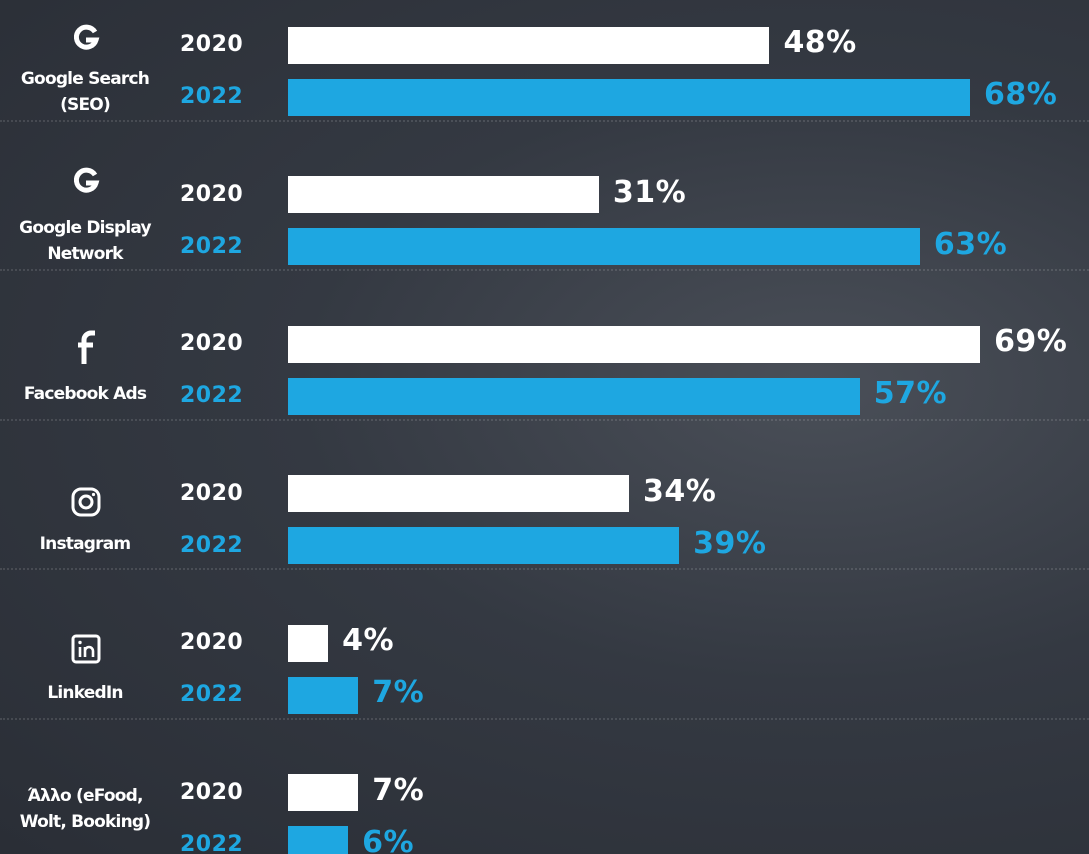 This screenshot has width=1089, height=854. Describe the element at coordinates (85, 394) in the screenshot. I see `category-label: Facebook Ads` at that location.